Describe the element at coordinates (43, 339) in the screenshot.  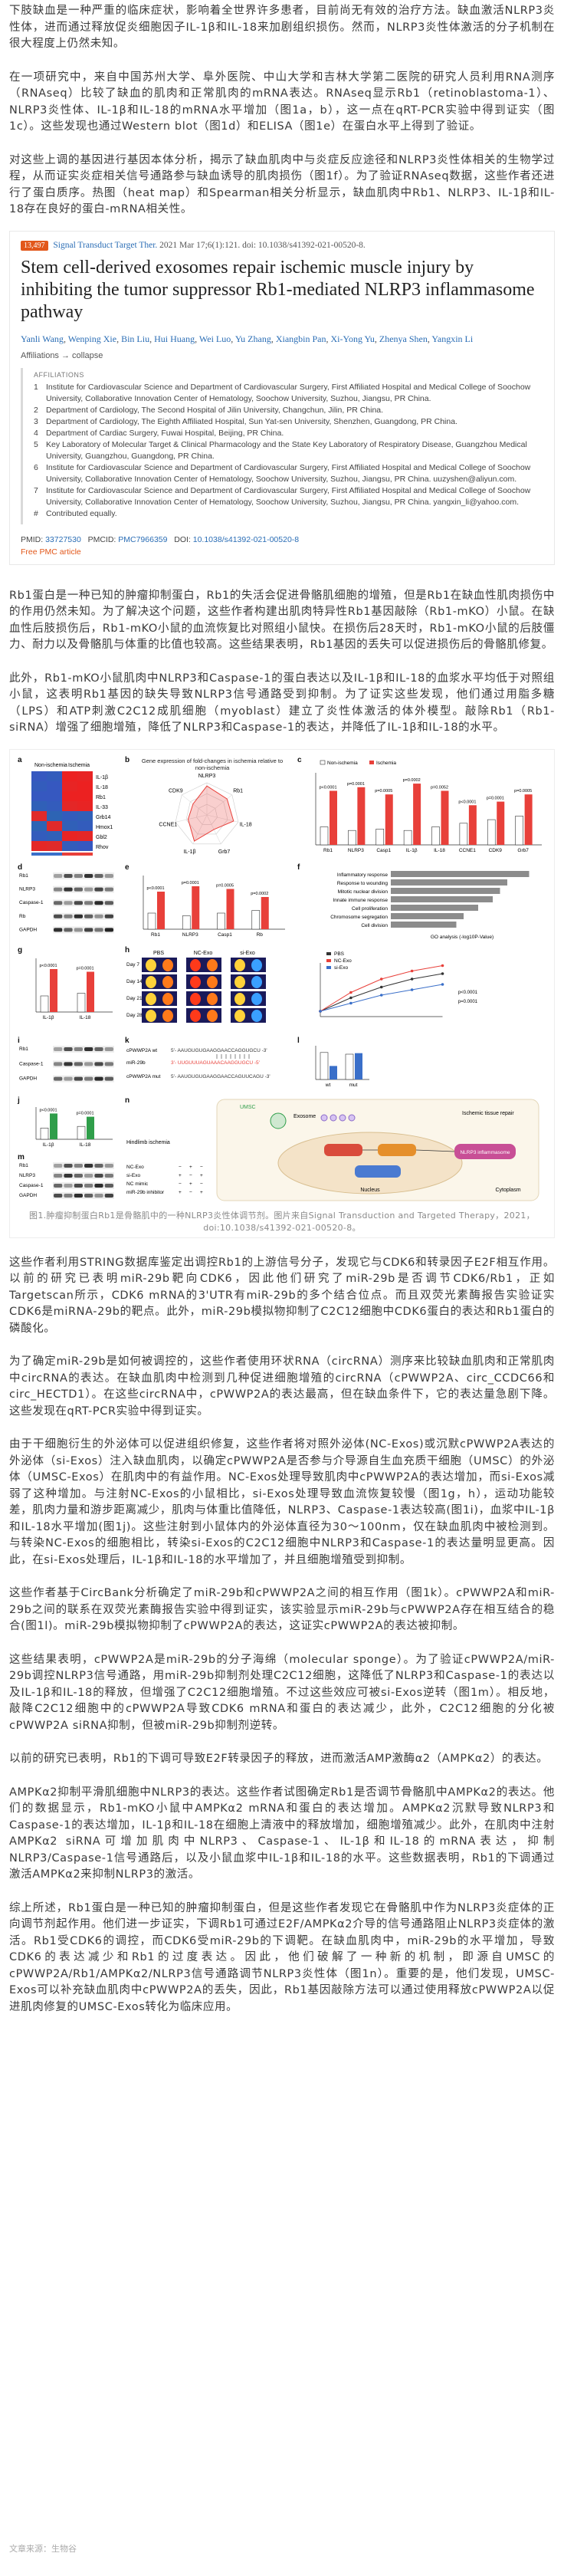
I see `author-link: Yanli Wang` at that location.